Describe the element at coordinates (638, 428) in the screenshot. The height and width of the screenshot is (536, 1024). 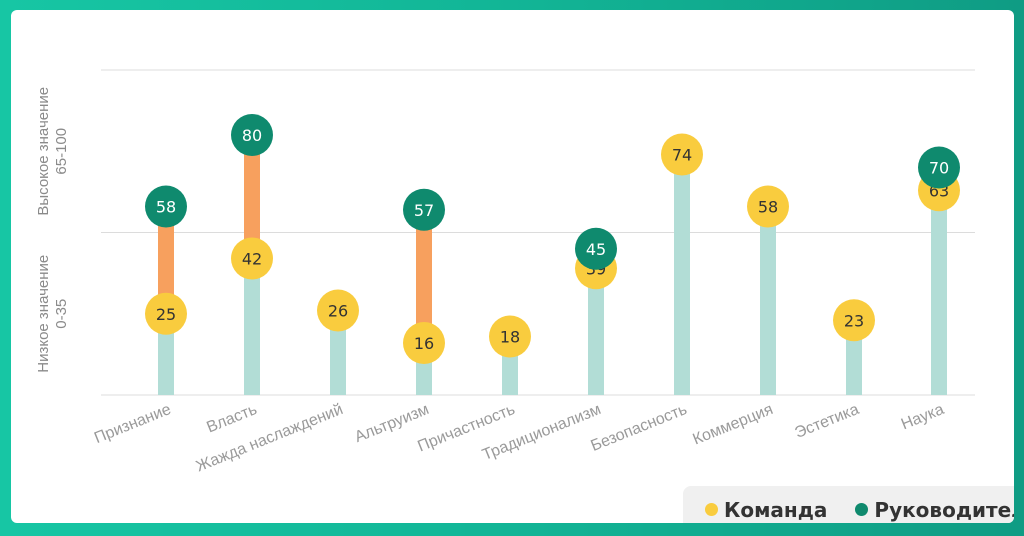
I see `x-tick-label: Безопасность` at that location.